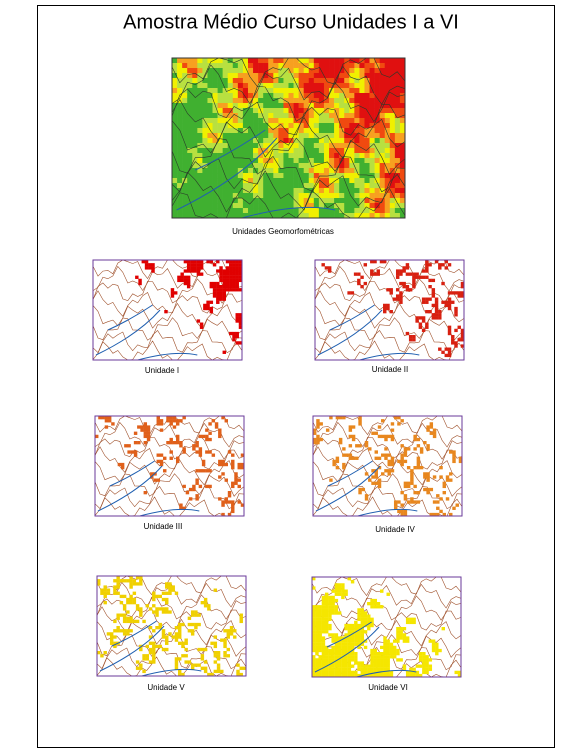 The height and width of the screenshot is (756, 567). Describe the element at coordinates (387, 485) in the screenshot. I see `contour` at that location.